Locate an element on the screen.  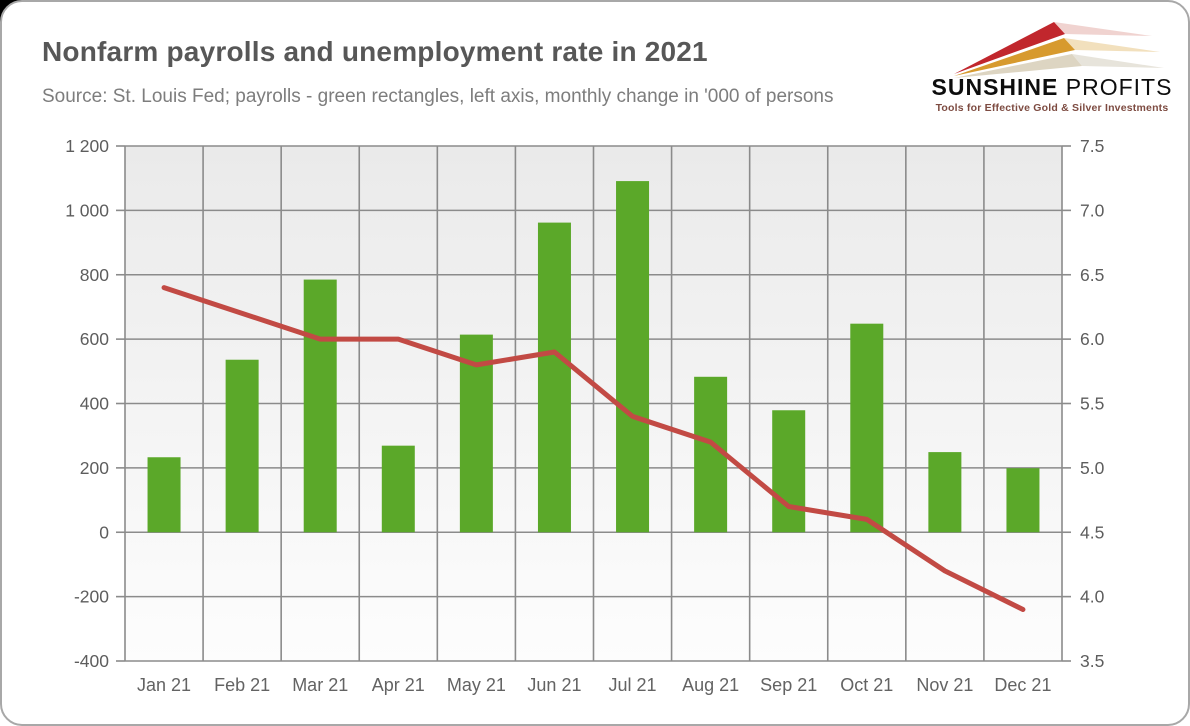
left-axis-tick-label: 200 is located at coordinates (94, 468).